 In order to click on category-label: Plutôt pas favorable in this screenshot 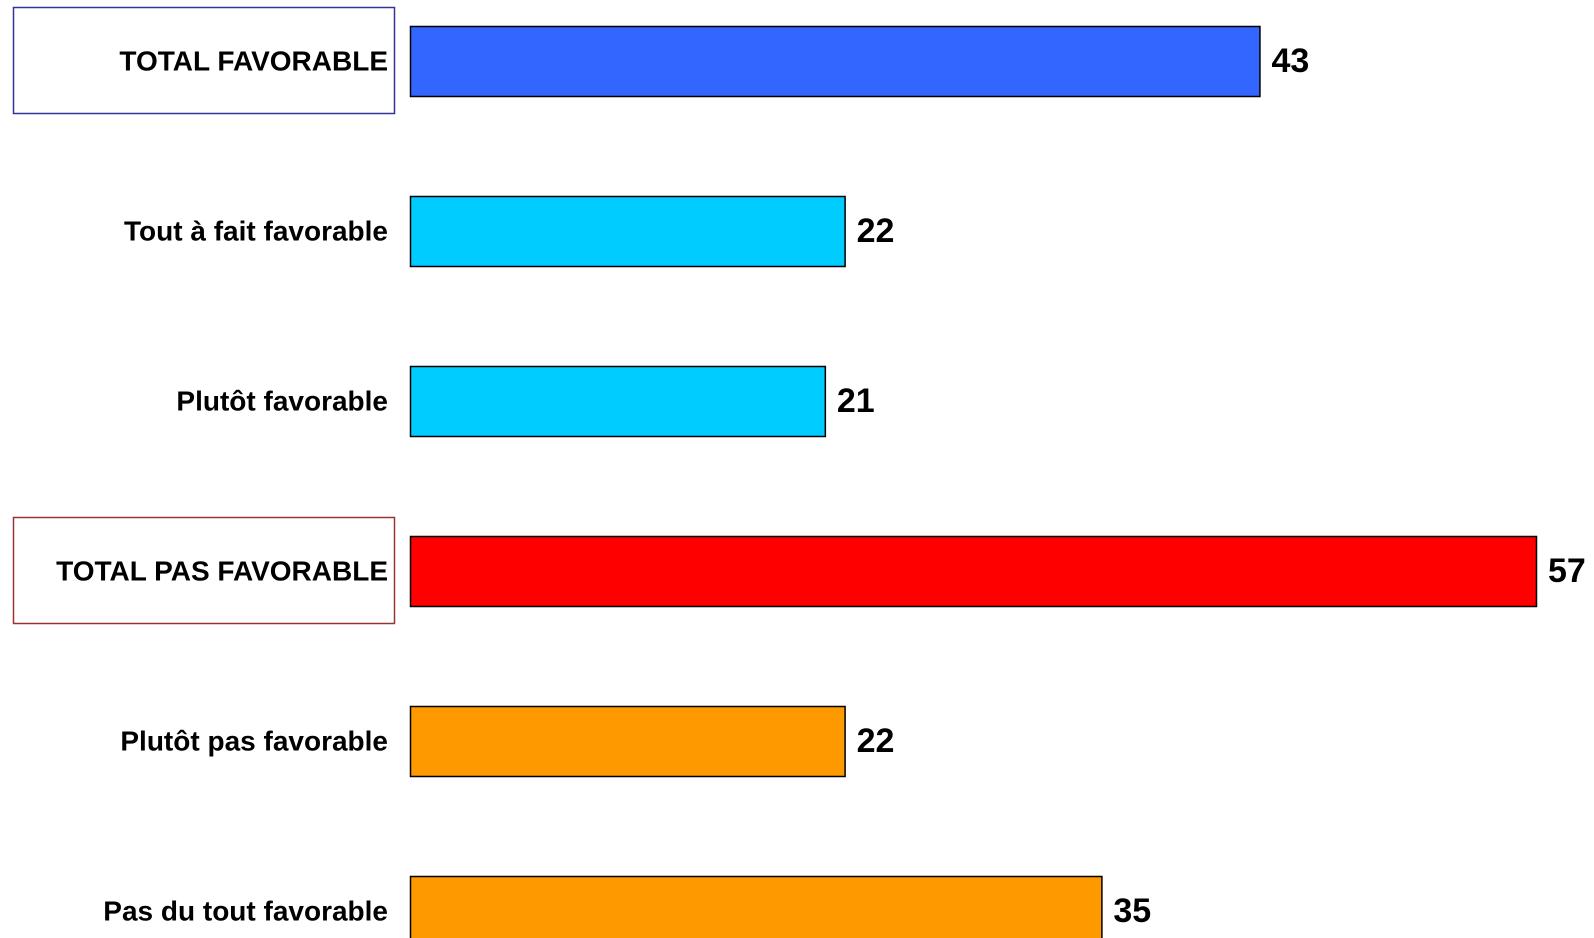, I will do `click(254, 741)`.